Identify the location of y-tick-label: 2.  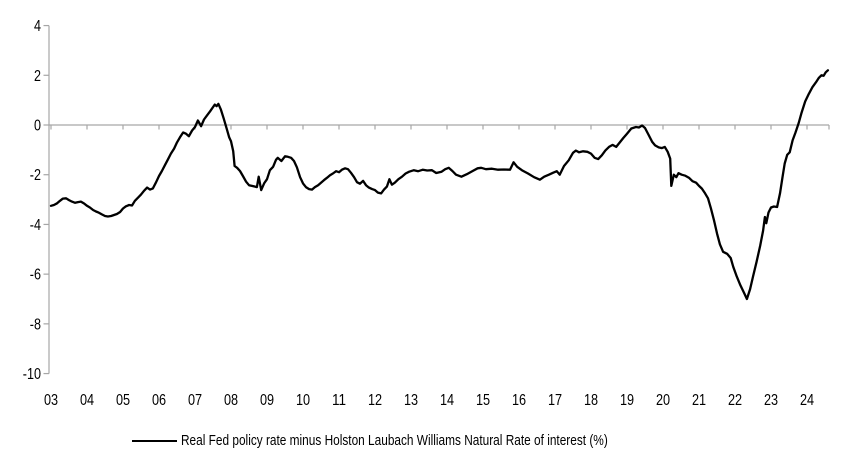
(37, 76).